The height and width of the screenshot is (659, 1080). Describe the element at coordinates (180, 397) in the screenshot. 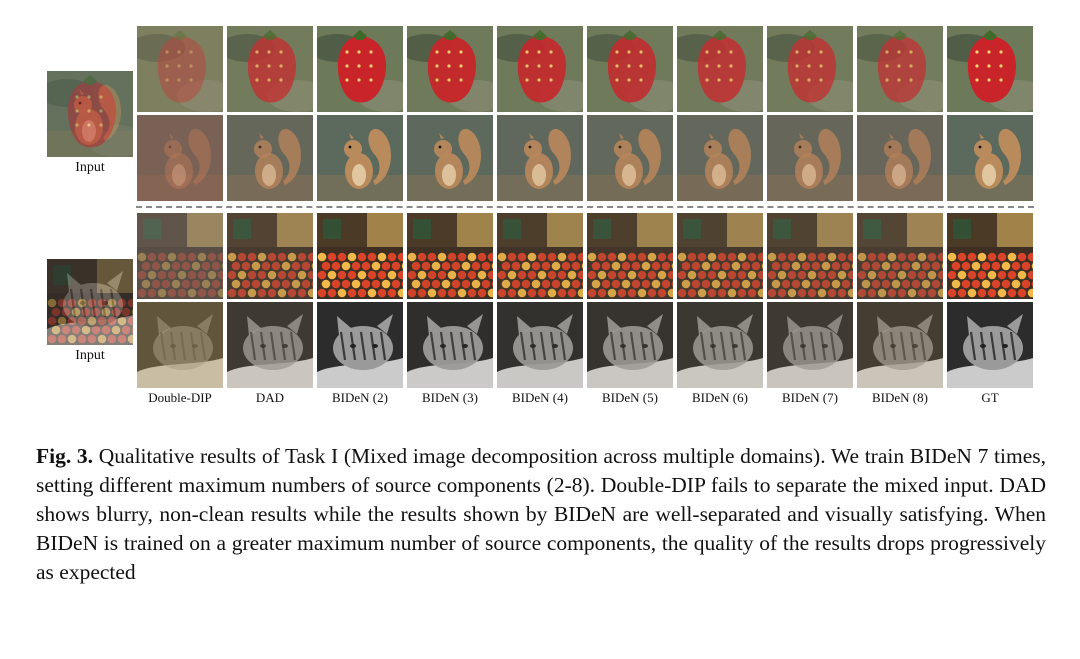

I see `column-label-double-dip: Double-DIP` at that location.